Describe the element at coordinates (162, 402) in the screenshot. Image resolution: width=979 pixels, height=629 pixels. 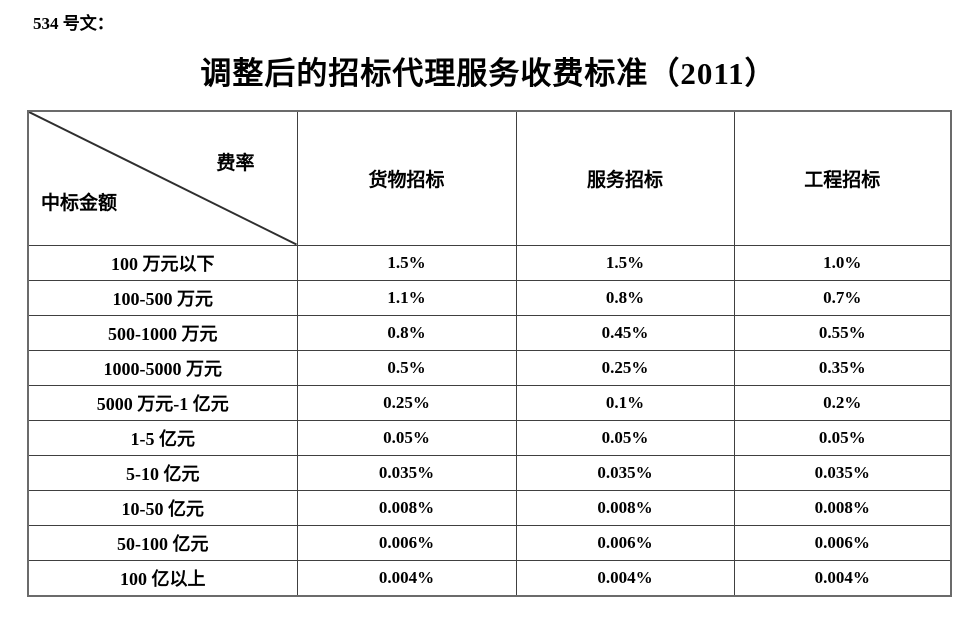
I see `amount-cell: 5000 万元-1 亿元` at that location.